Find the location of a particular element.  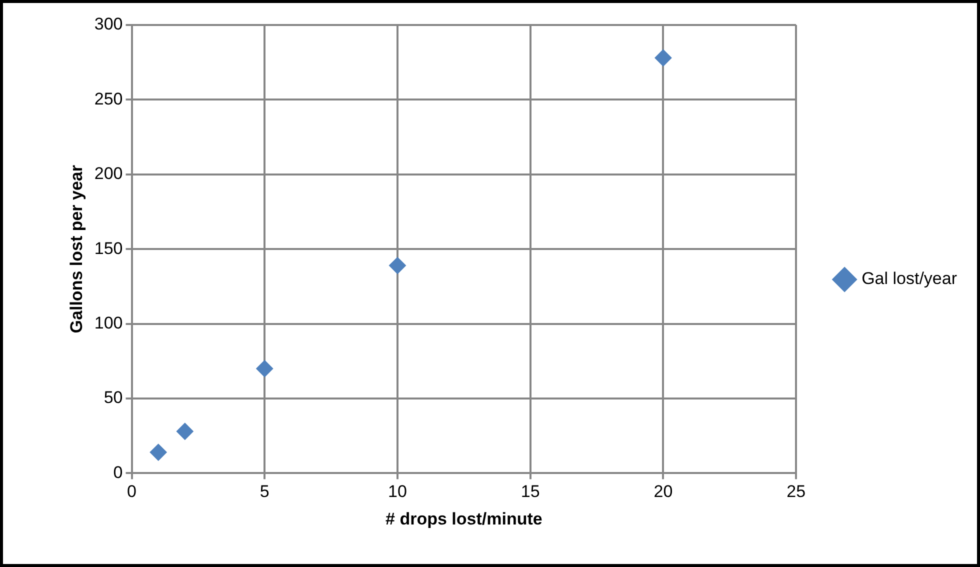

legend-label: Gal lost/year is located at coordinates (910, 278).